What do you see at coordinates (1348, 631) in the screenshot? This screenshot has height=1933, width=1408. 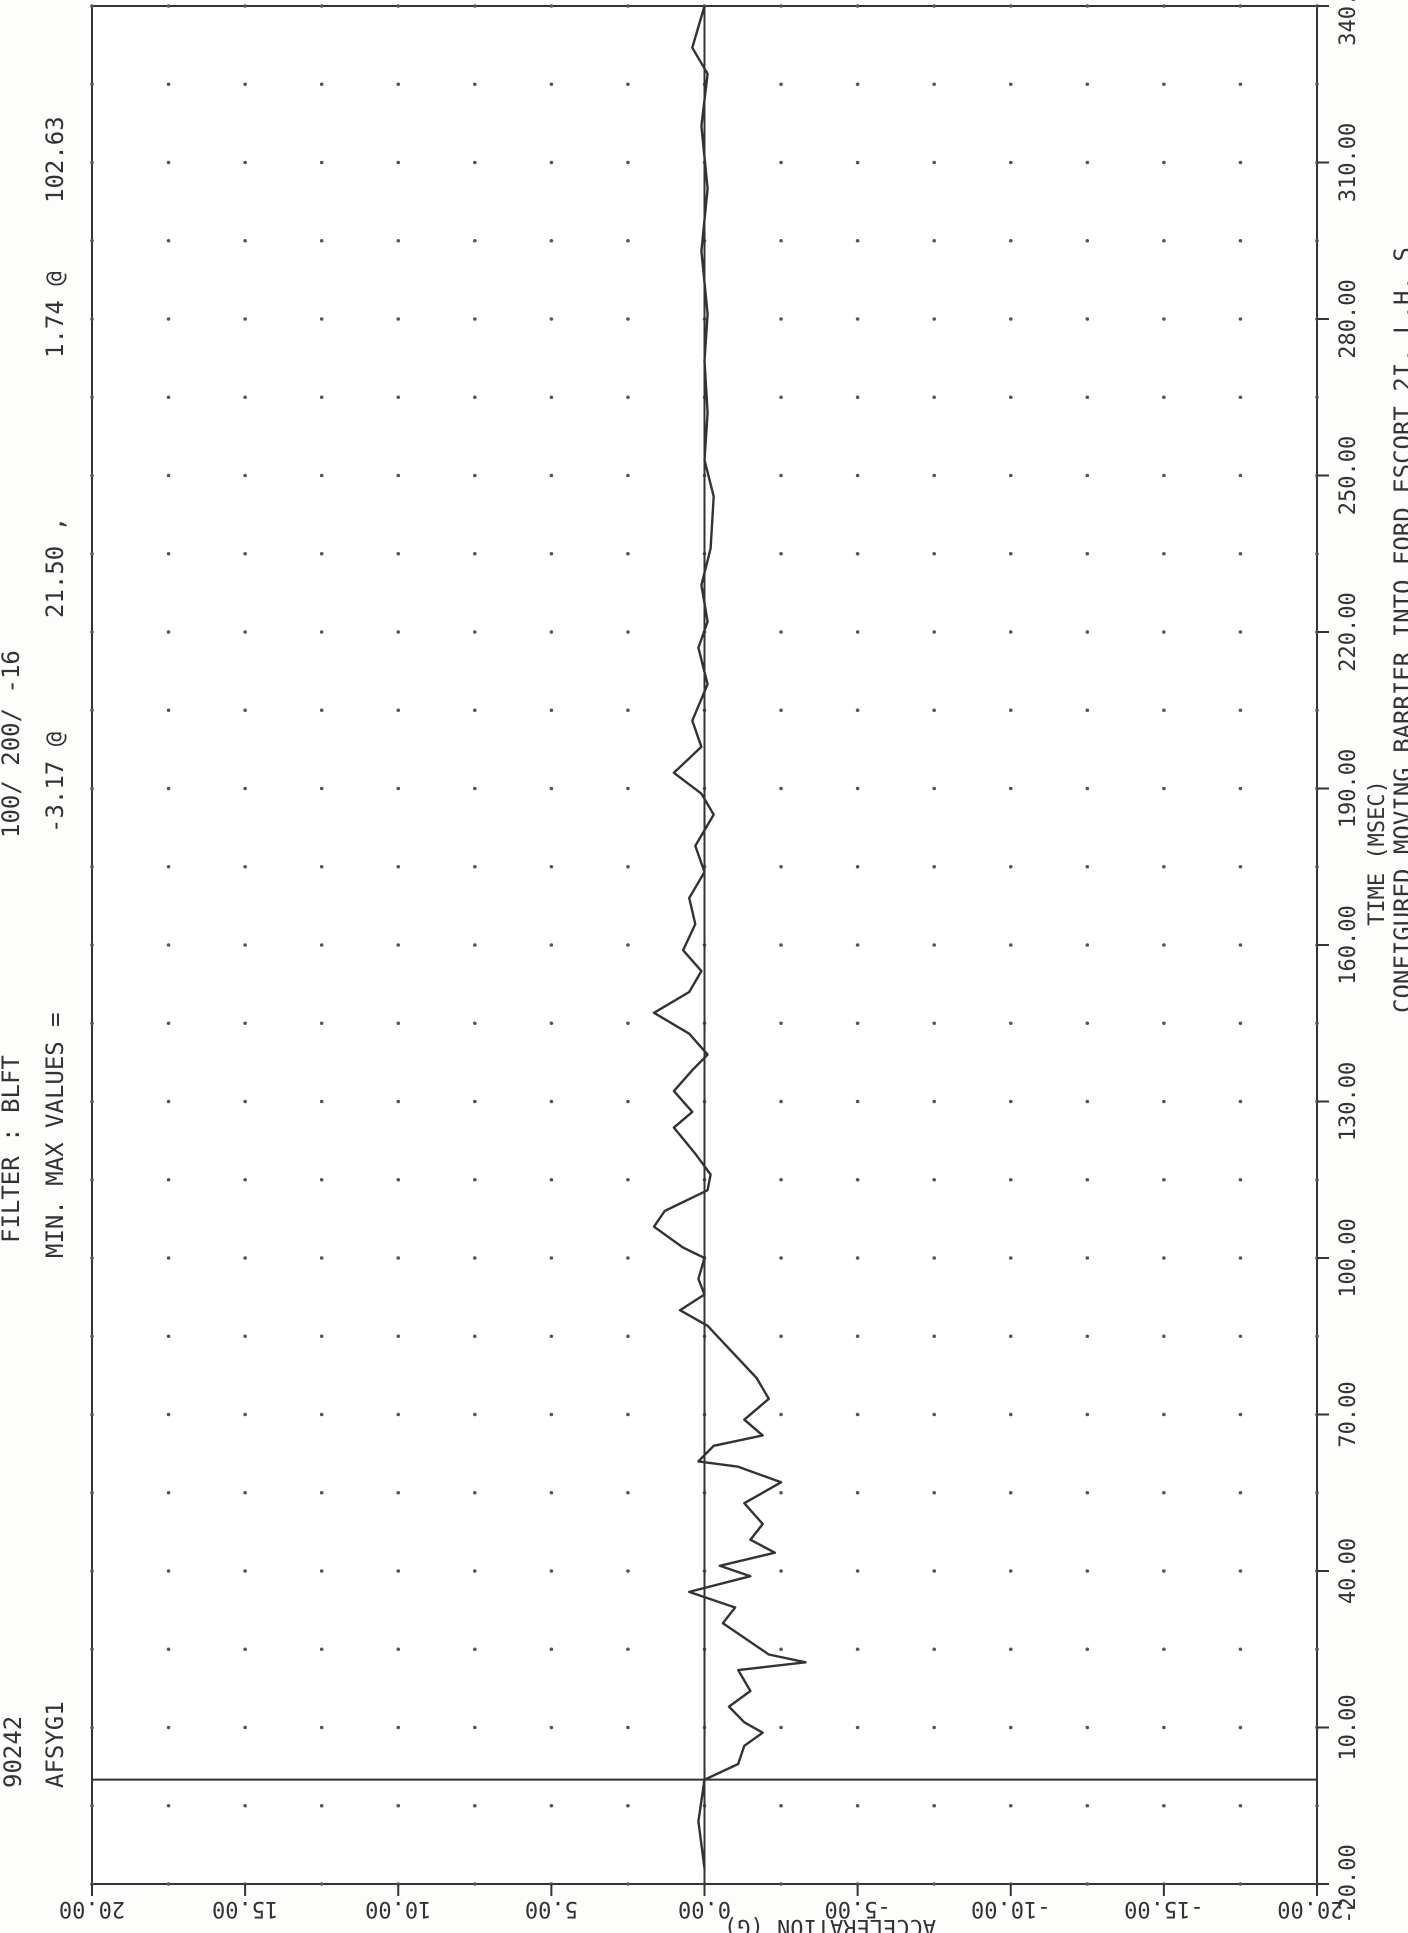 I see `x-tick-label: 220.00` at bounding box center [1348, 631].